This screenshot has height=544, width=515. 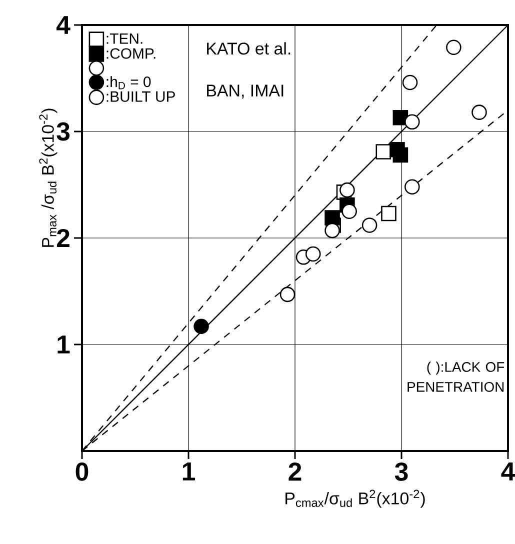 I want to click on text: P$_{max}$ /σ$_{ud}$ B$^{2}$(x10$^{-2}$), so click(x=48, y=177).